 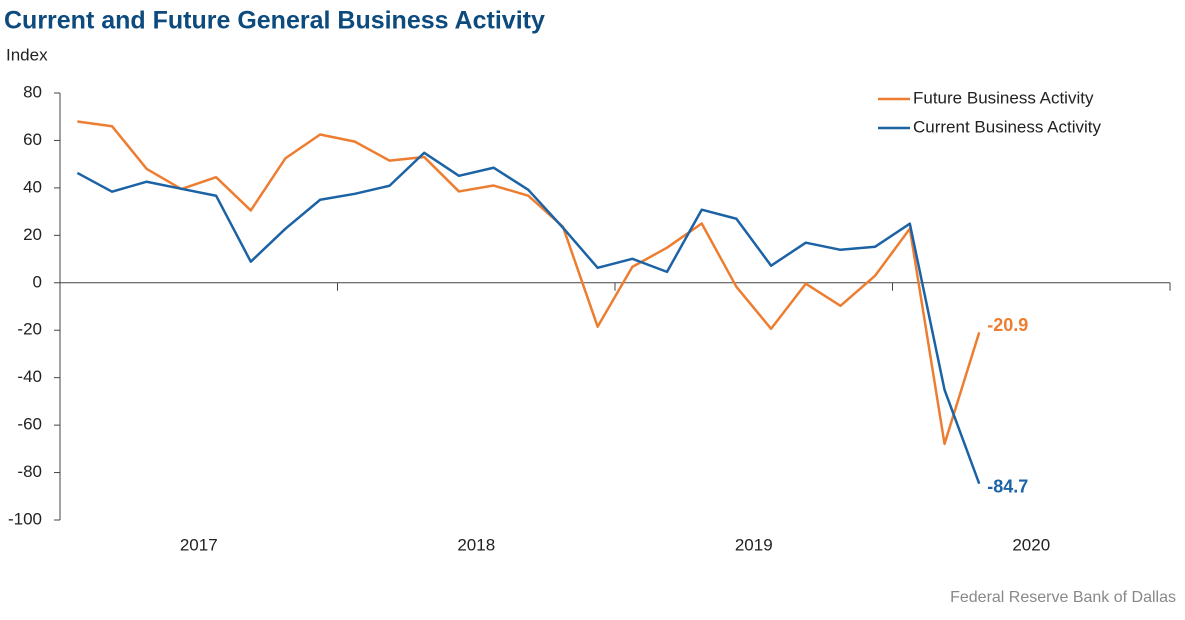 I want to click on source: Federal Reserve Bank of Dallas, so click(x=1063, y=597).